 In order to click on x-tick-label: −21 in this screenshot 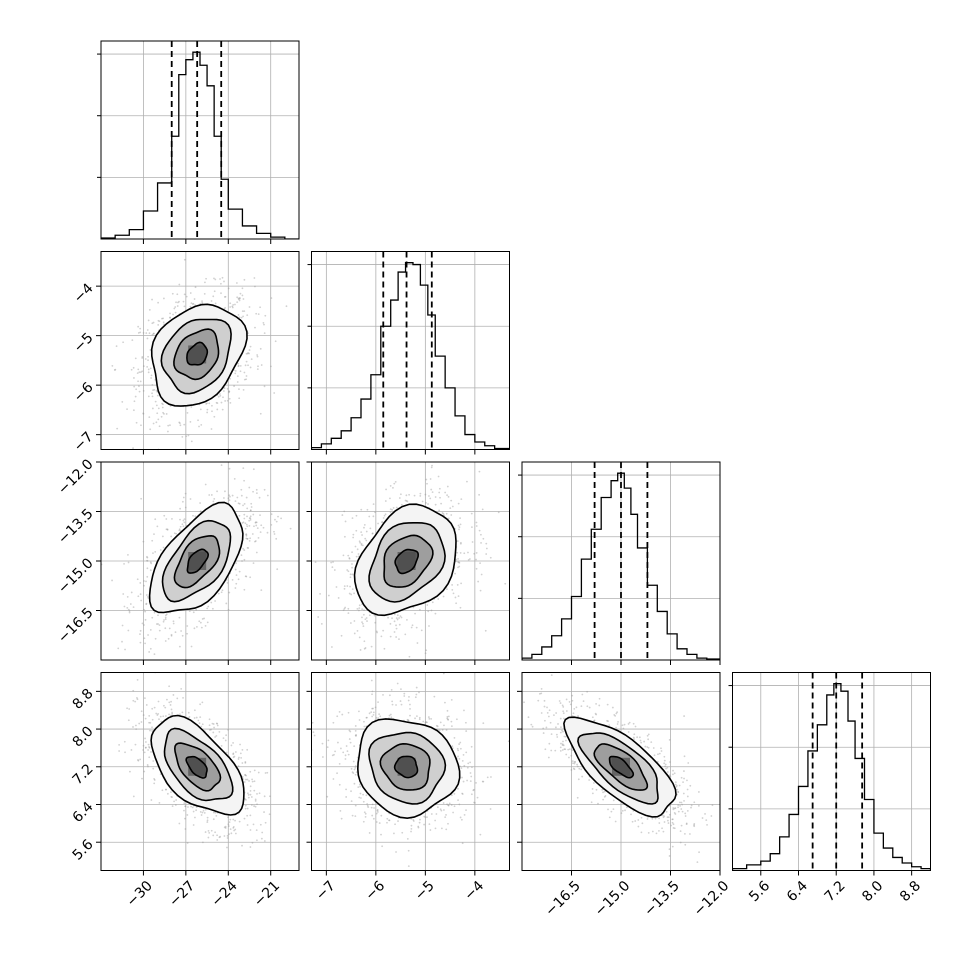, I will do `click(267, 894)`.